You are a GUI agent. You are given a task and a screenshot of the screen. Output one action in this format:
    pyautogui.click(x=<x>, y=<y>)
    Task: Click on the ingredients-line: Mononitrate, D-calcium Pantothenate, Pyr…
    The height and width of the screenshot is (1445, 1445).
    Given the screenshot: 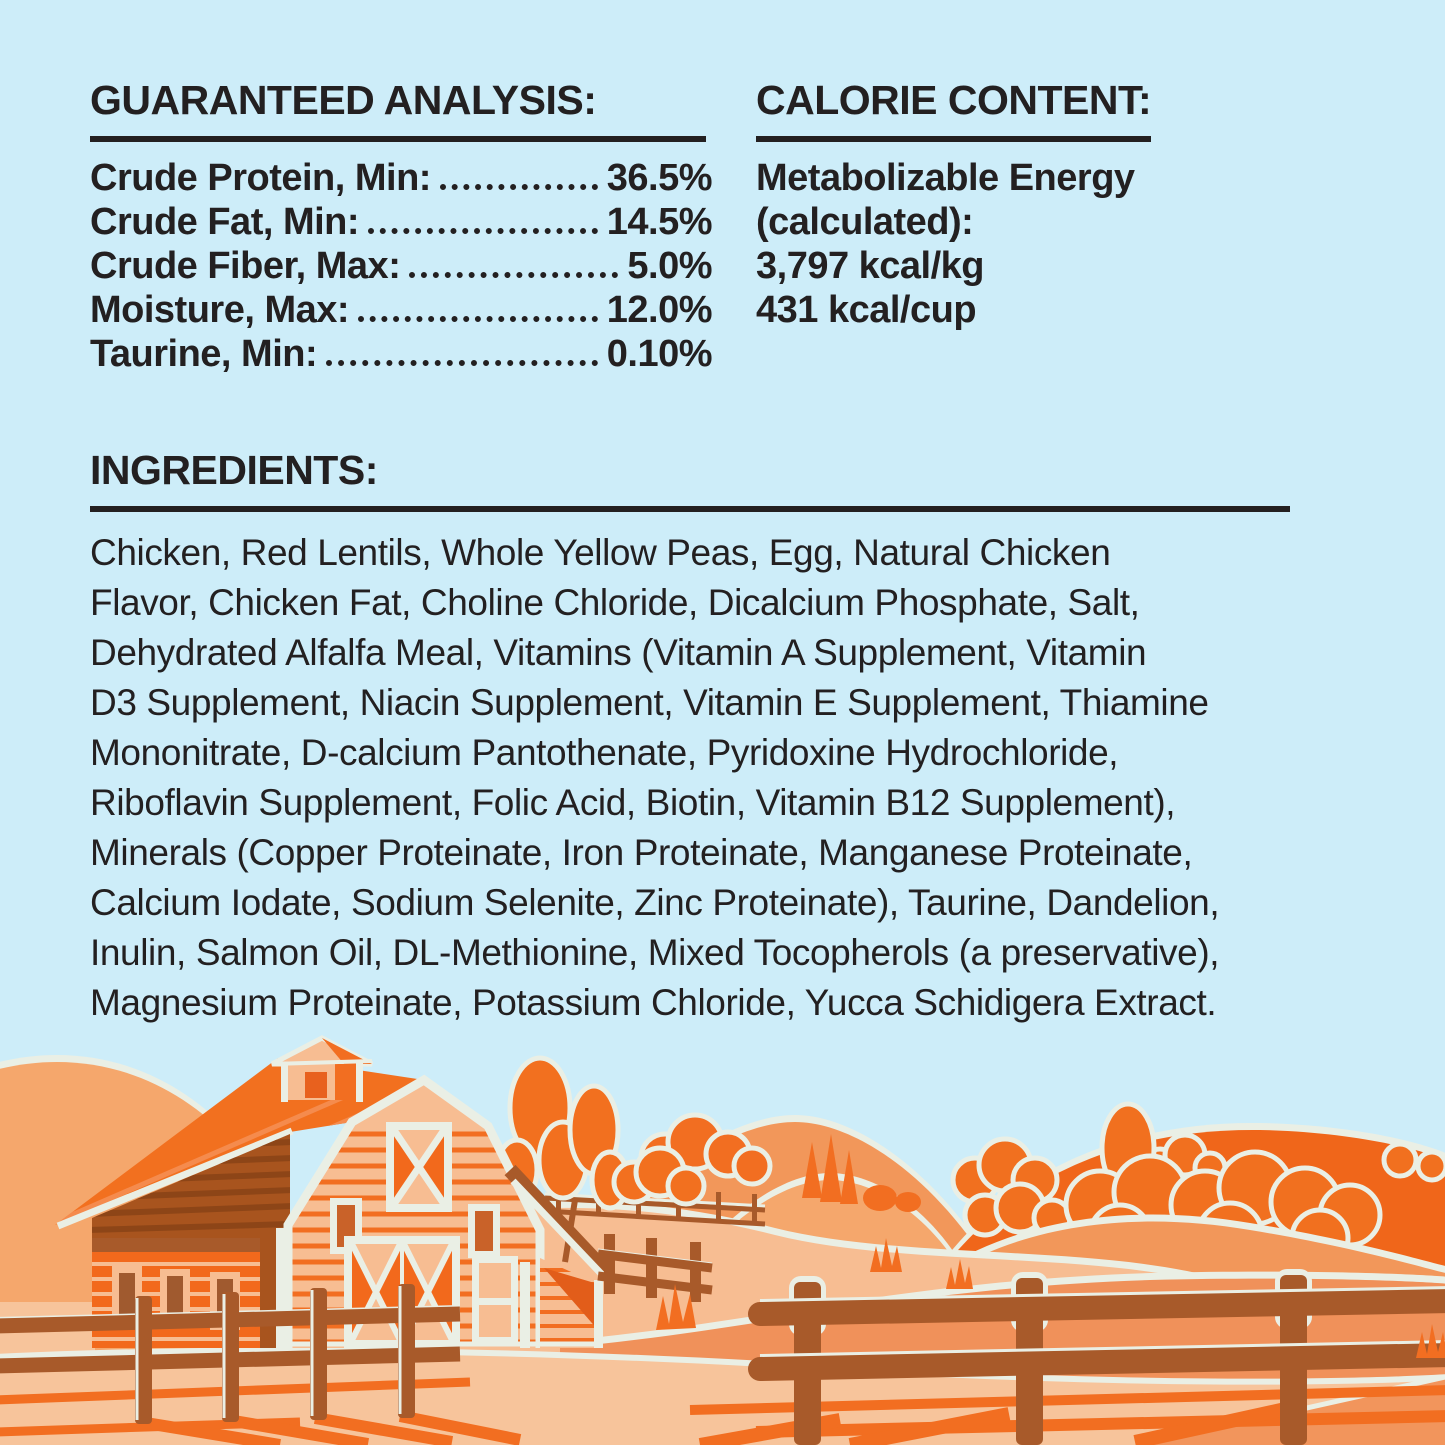 What is the action you would take?
    pyautogui.click(x=604, y=752)
    